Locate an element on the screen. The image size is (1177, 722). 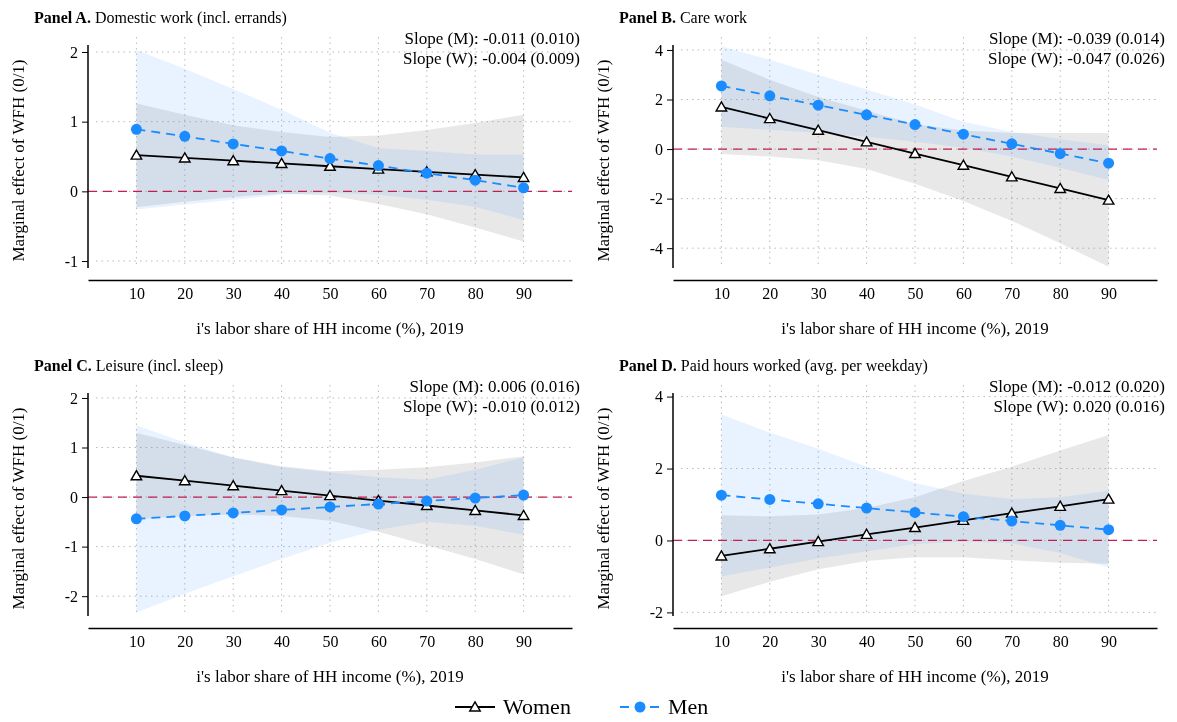
chart-title: Panel A. is located at coordinates (62, 17).